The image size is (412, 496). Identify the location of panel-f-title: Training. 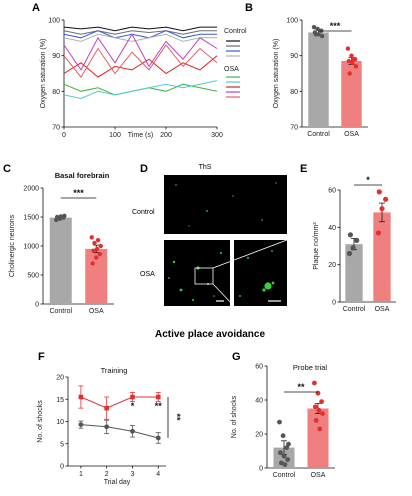
(114, 370).